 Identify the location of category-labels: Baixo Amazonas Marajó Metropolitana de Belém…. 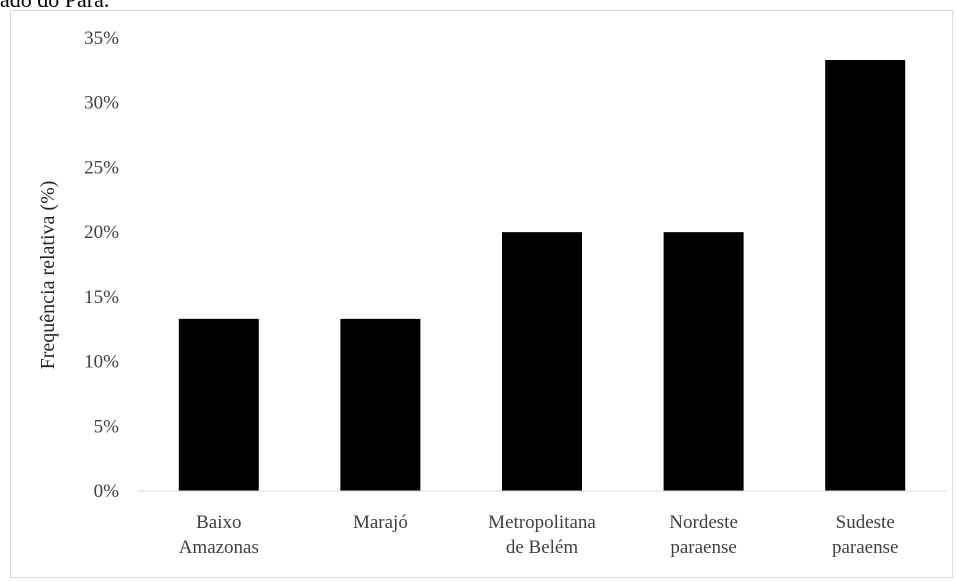
(539, 535).